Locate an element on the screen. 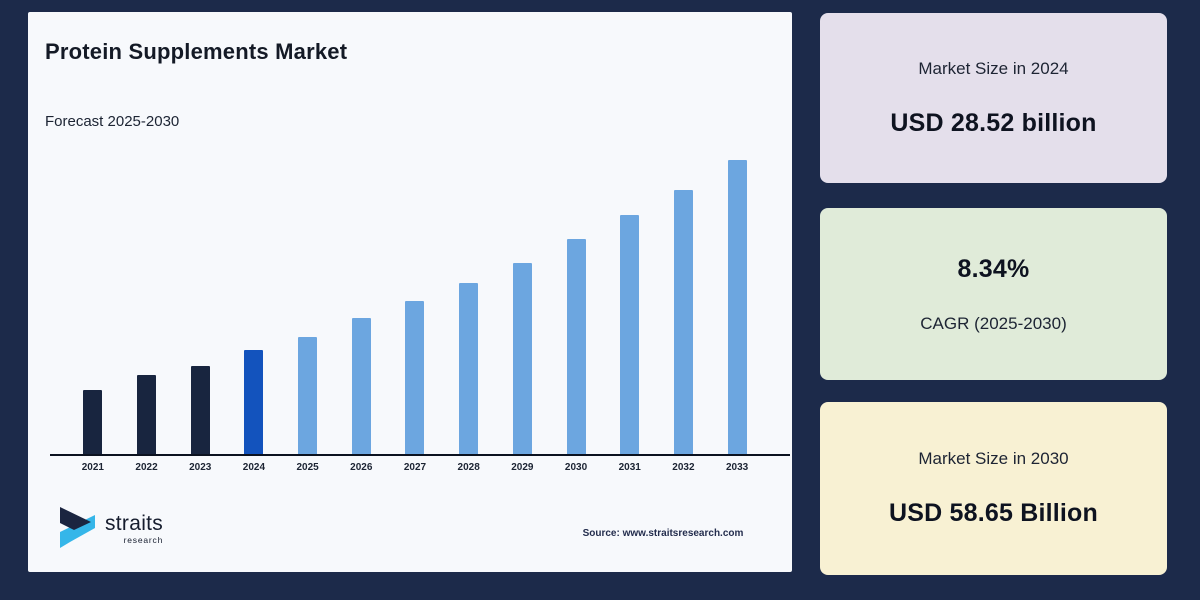 The height and width of the screenshot is (600, 1200). logo-word-straits: straits is located at coordinates (134, 523).